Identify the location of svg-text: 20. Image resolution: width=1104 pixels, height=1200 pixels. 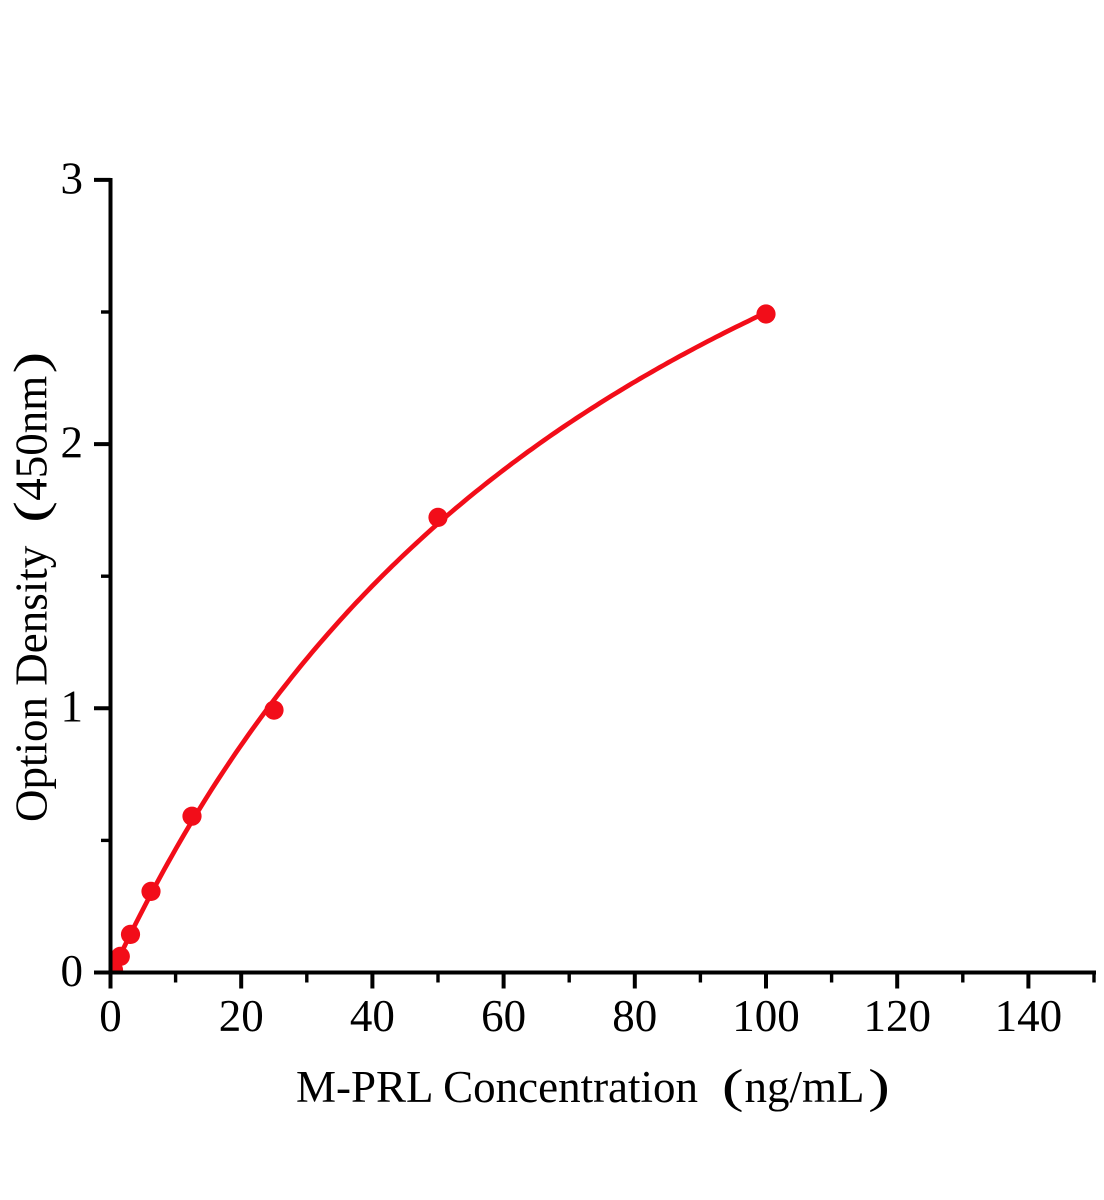
(241, 1016).